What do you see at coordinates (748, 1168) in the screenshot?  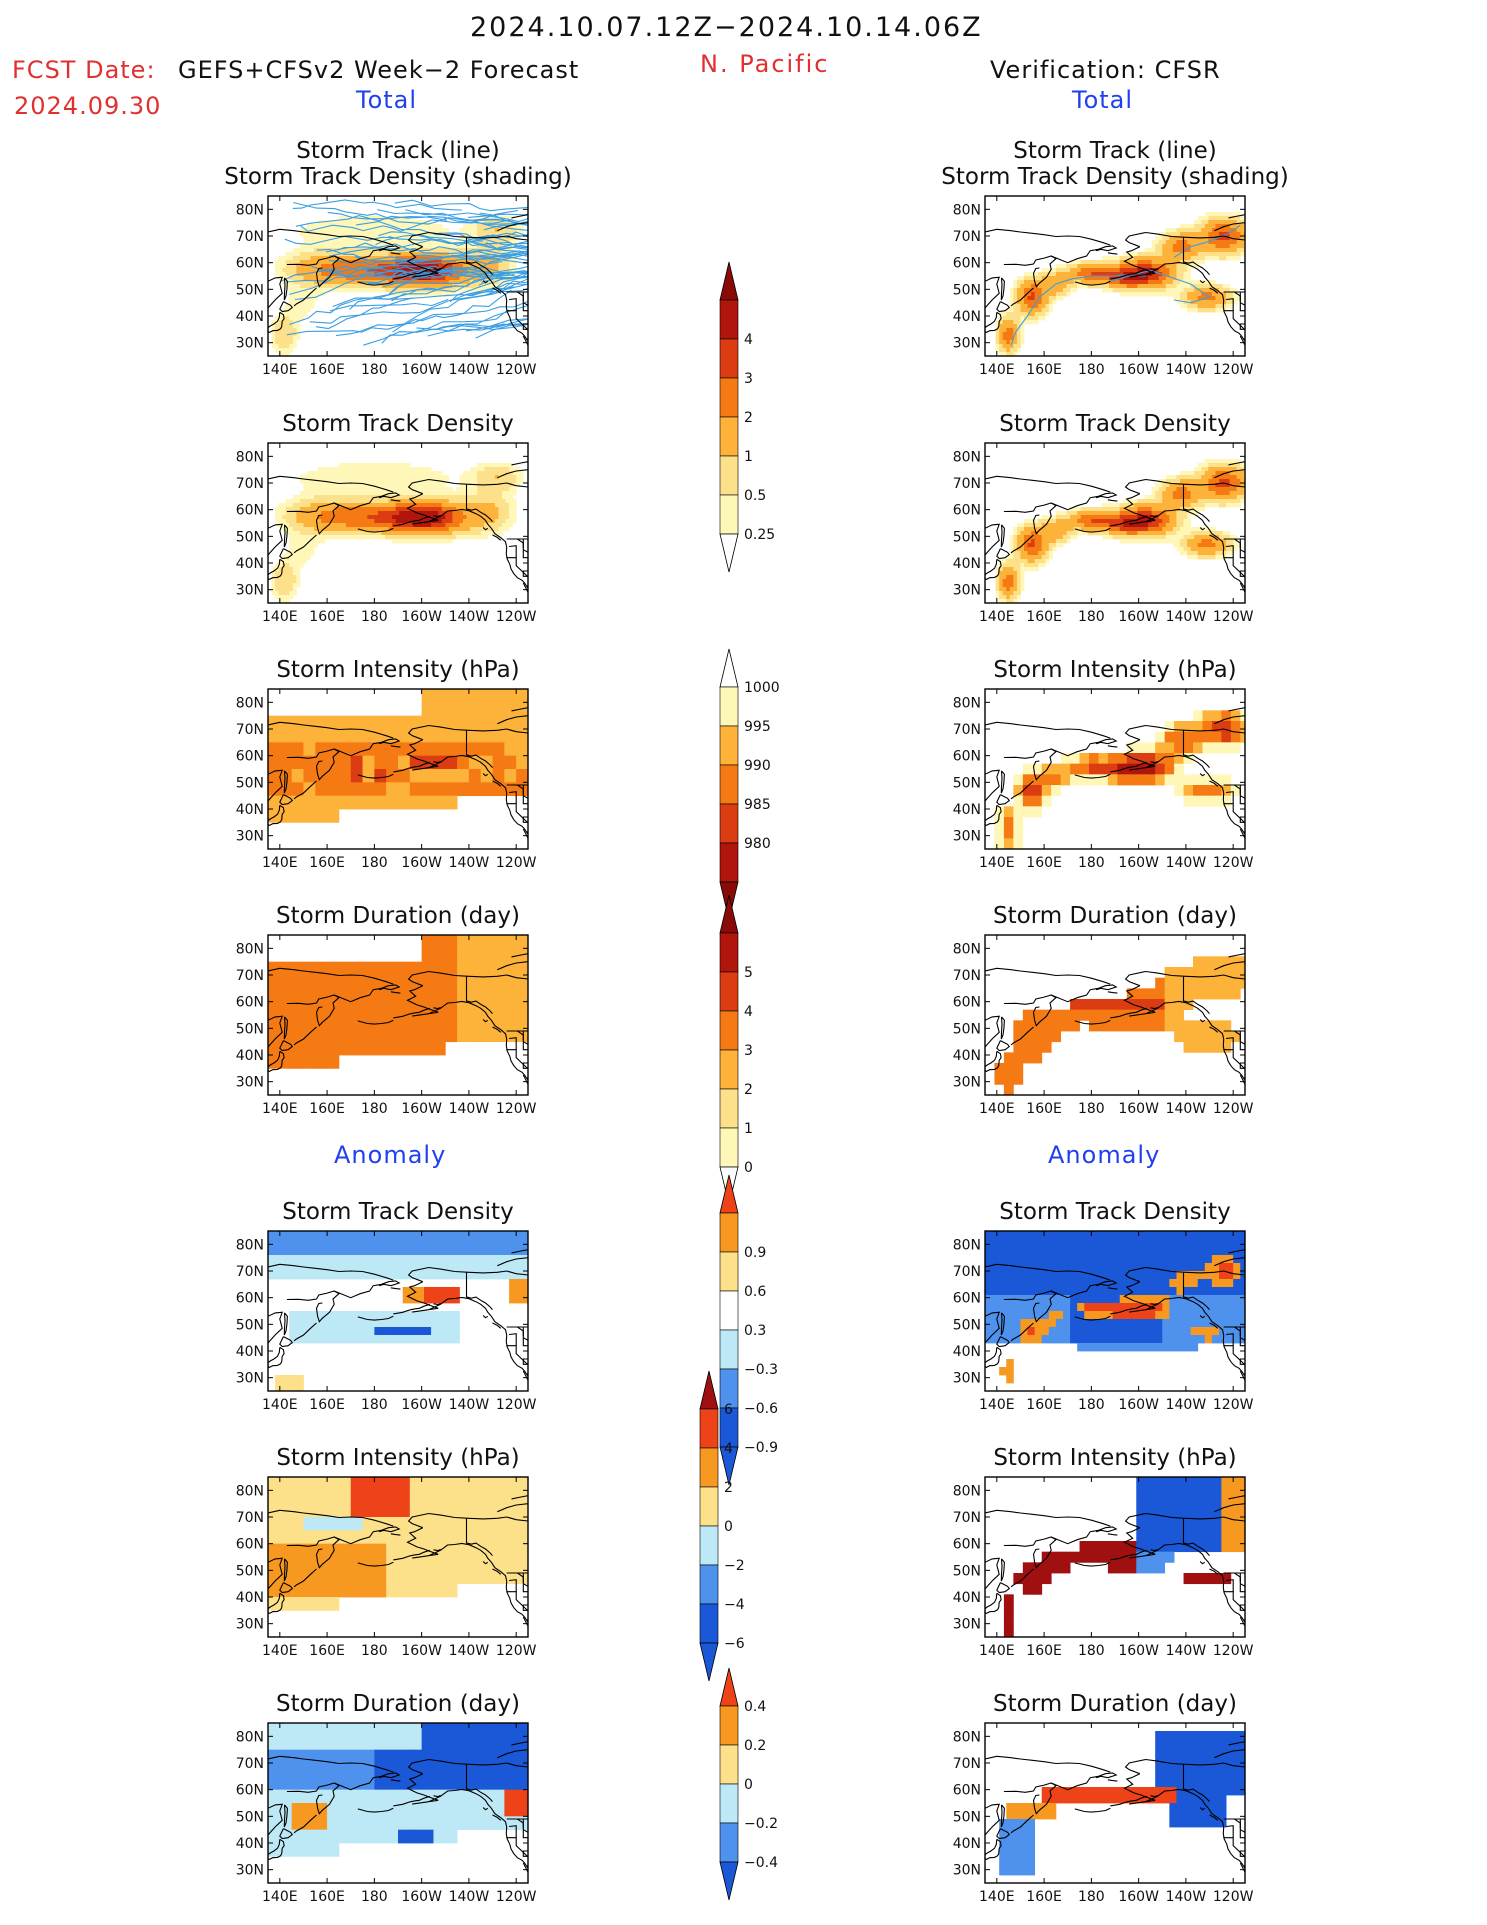 I see `colorbar-label: 0` at bounding box center [748, 1168].